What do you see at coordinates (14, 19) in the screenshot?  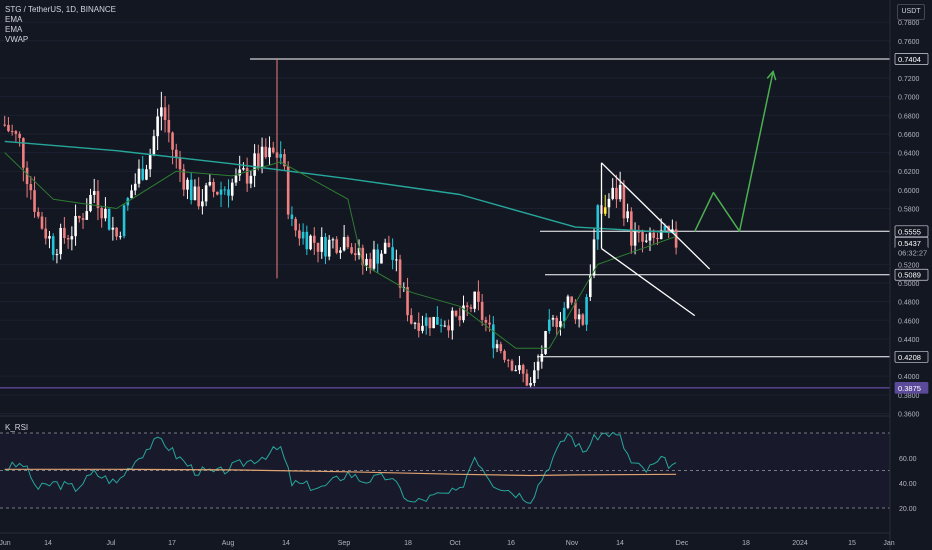 I see `indicator-ema-1: EMA` at bounding box center [14, 19].